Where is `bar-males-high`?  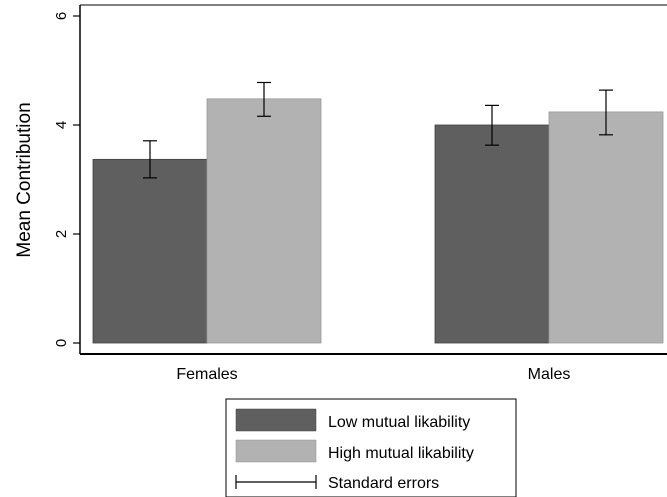 bar-males-high is located at coordinates (606, 227).